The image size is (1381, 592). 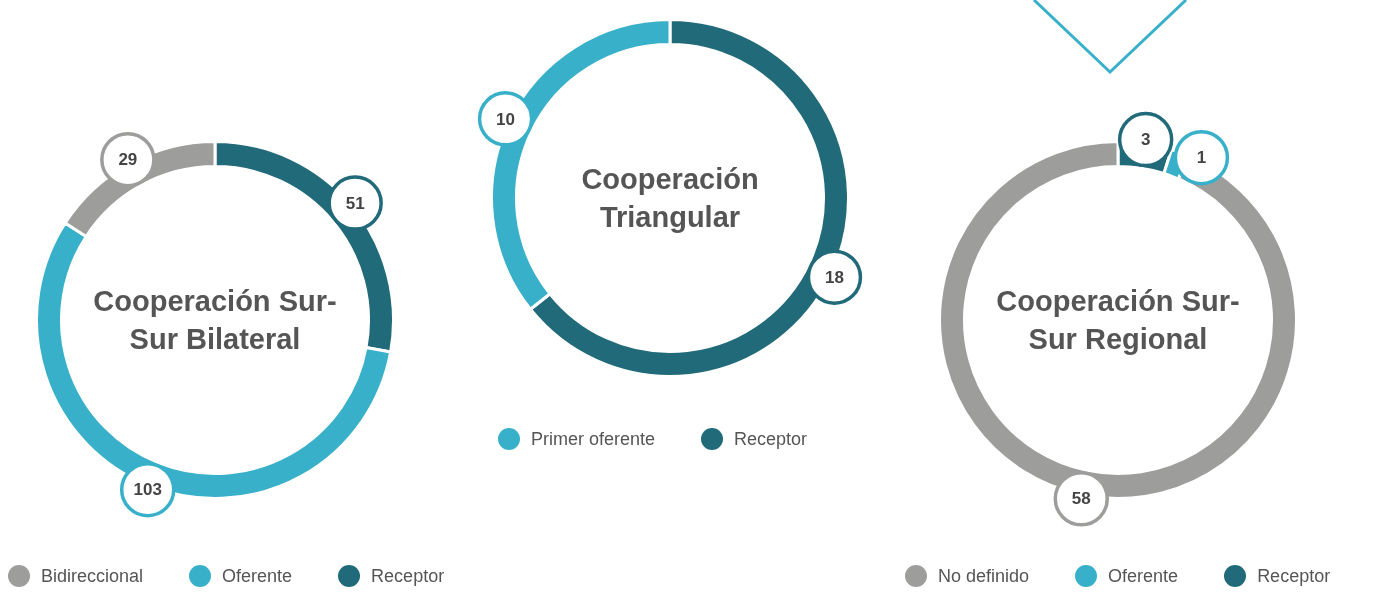 I want to click on text: Cooperación Sur- Sur Bilateral, so click(x=215, y=320).